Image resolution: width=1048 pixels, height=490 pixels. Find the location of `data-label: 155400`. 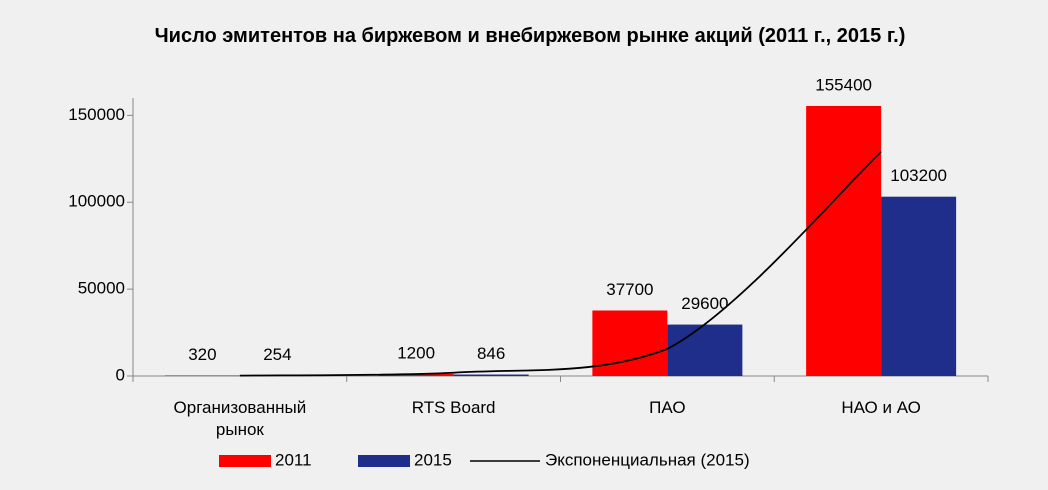

data-label: 155400 is located at coordinates (843, 84).